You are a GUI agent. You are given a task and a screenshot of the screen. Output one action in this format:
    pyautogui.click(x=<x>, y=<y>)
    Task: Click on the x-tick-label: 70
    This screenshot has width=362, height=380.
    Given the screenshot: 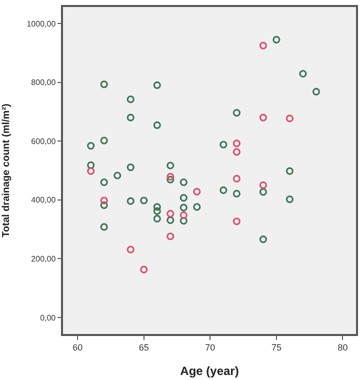 What is the action you would take?
    pyautogui.click(x=210, y=347)
    